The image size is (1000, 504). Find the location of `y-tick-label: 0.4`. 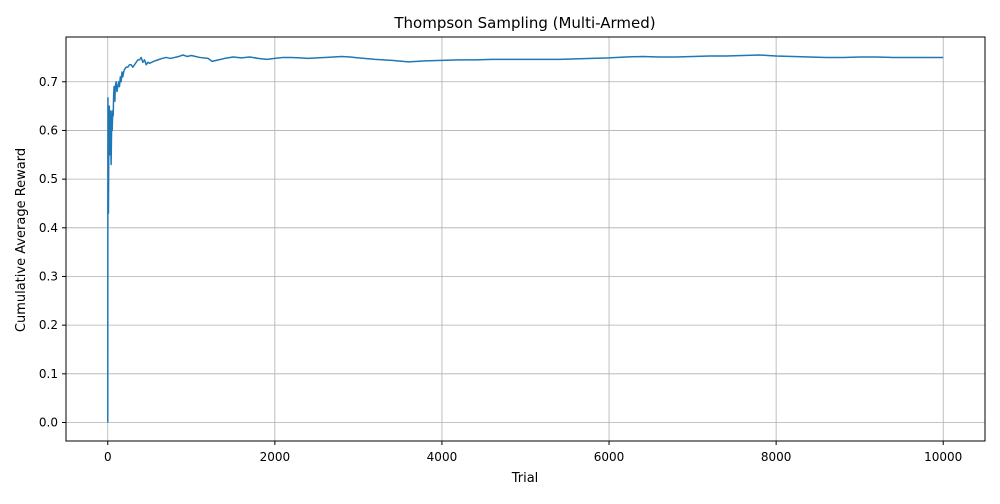

y-tick-label: 0.4 is located at coordinates (48, 228).